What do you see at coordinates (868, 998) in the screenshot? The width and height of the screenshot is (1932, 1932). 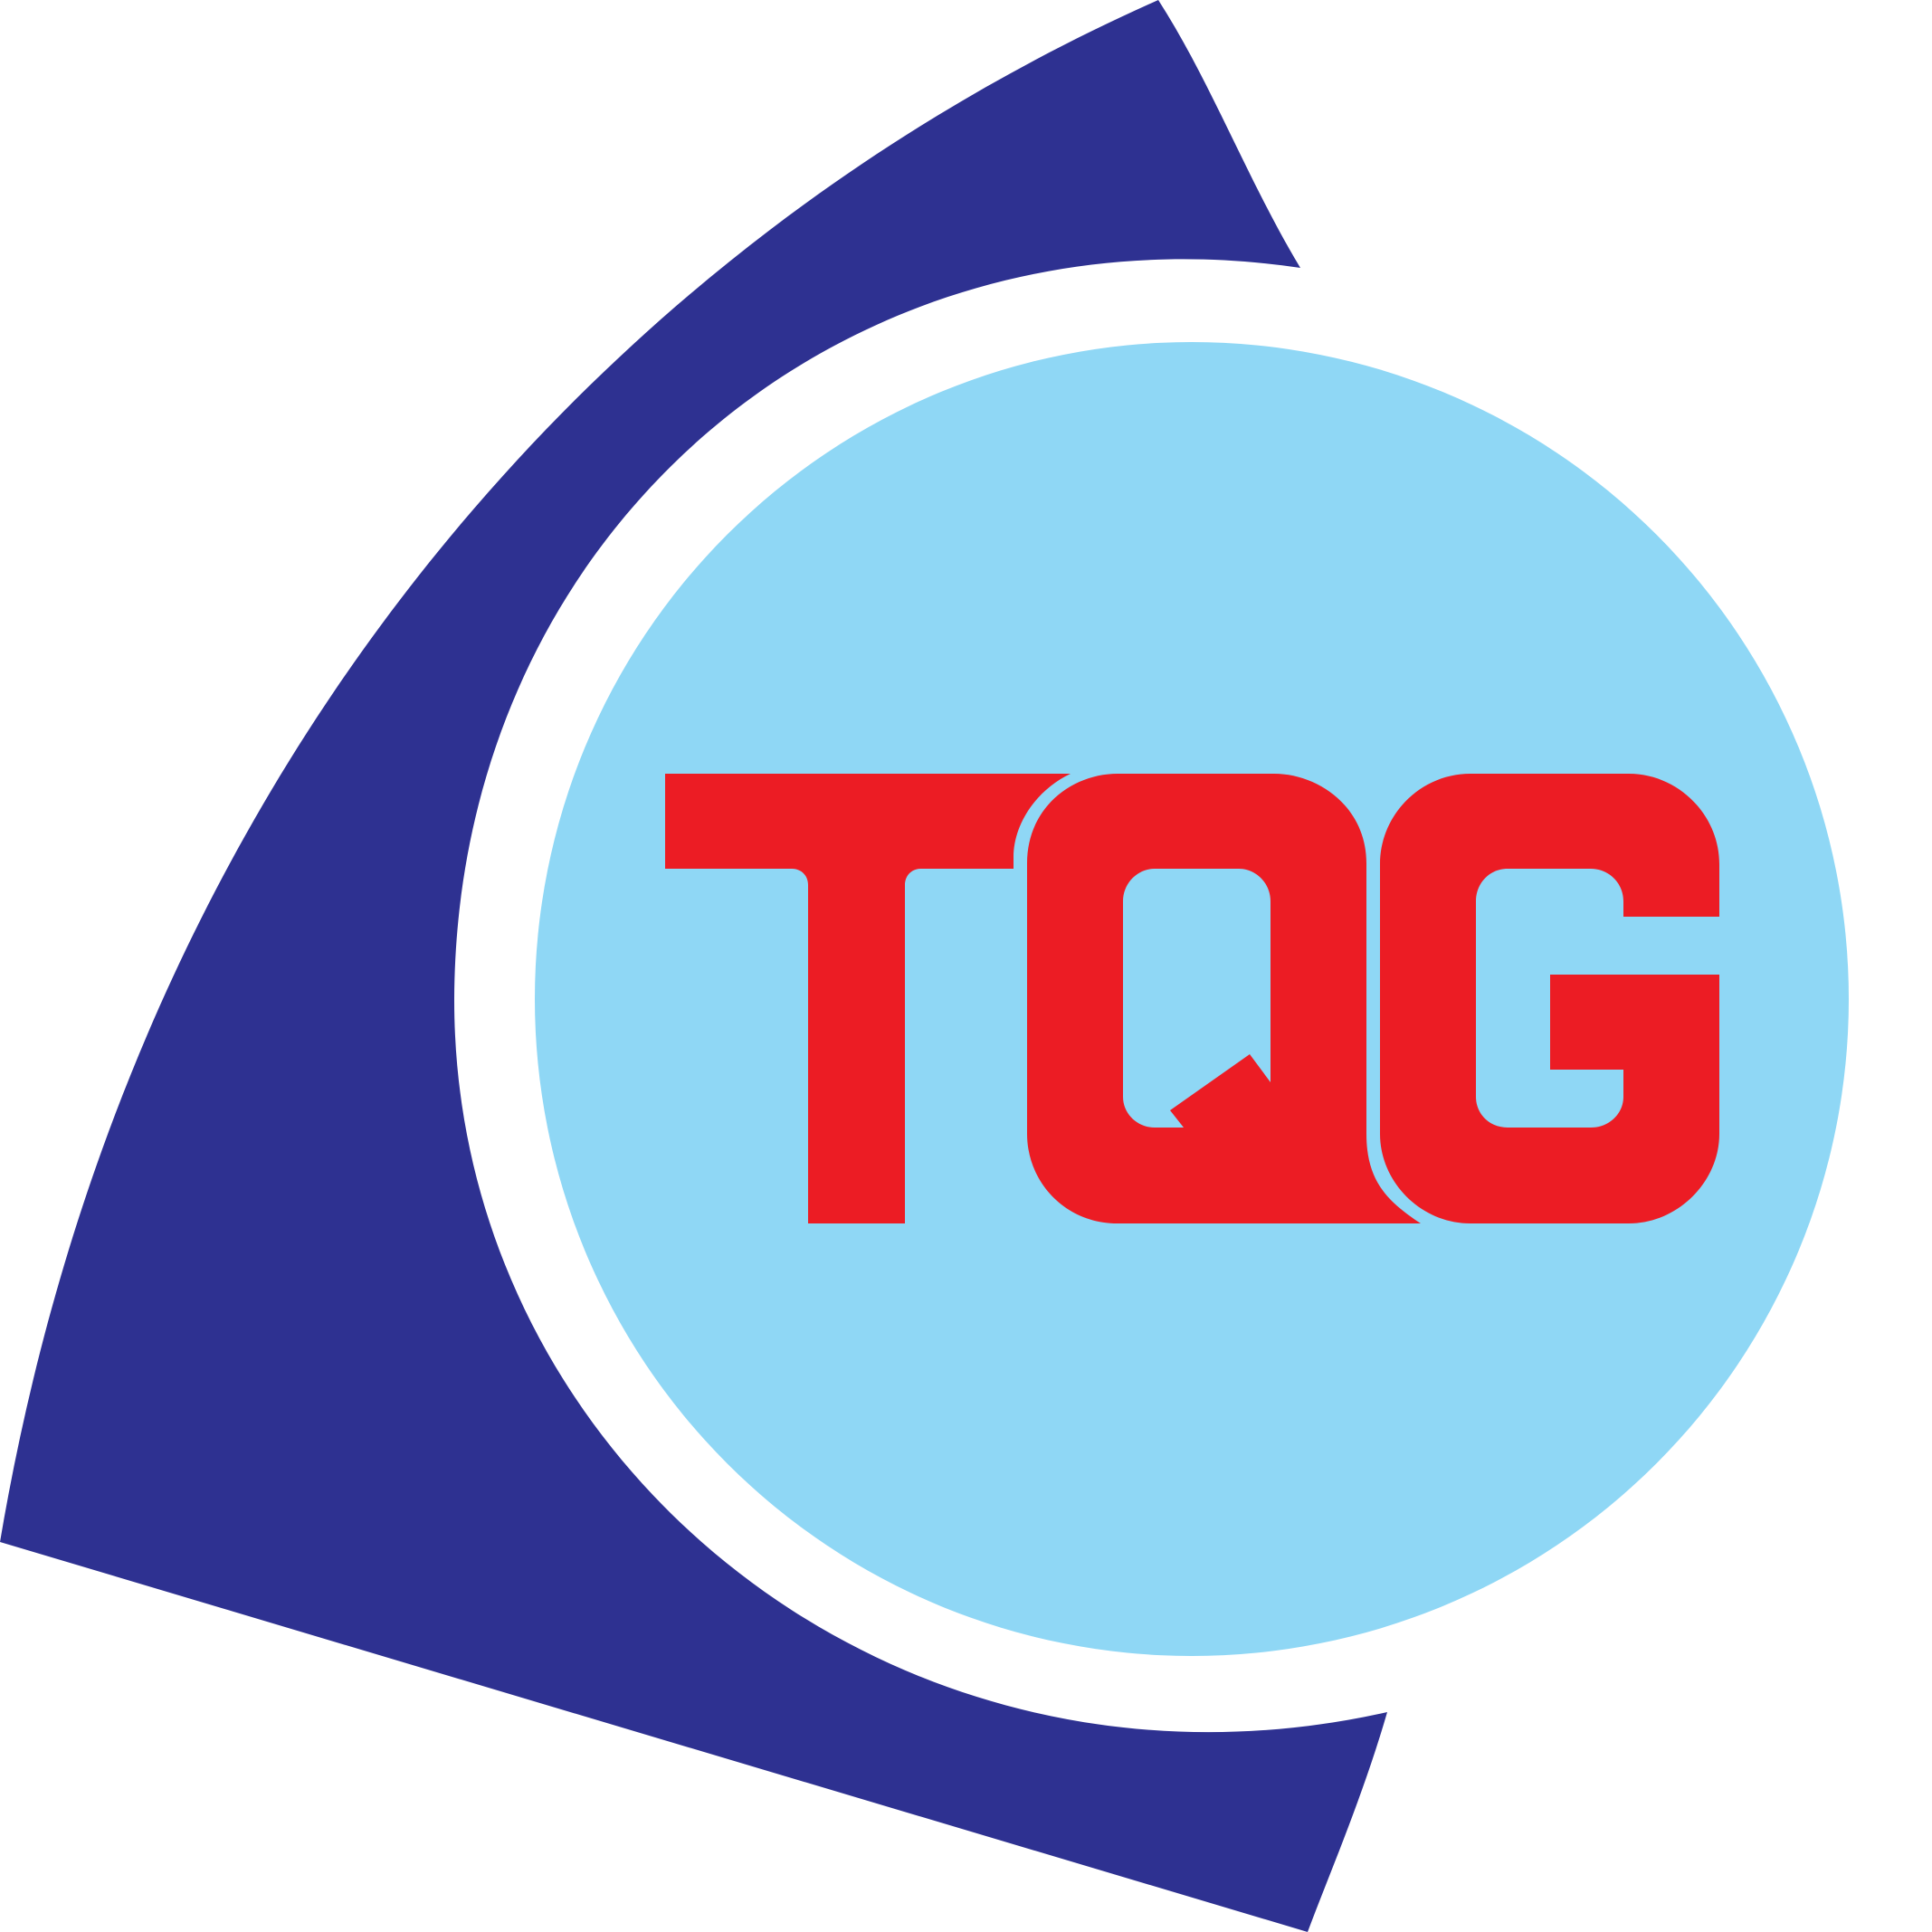 I see `letter-t` at bounding box center [868, 998].